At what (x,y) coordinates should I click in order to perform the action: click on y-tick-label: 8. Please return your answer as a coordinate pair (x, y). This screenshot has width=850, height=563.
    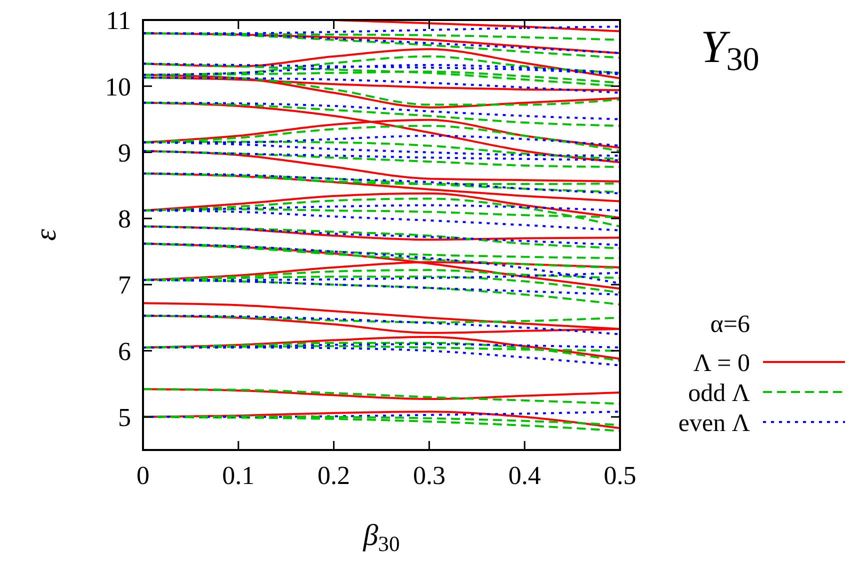
    Looking at the image, I should click on (124, 219).